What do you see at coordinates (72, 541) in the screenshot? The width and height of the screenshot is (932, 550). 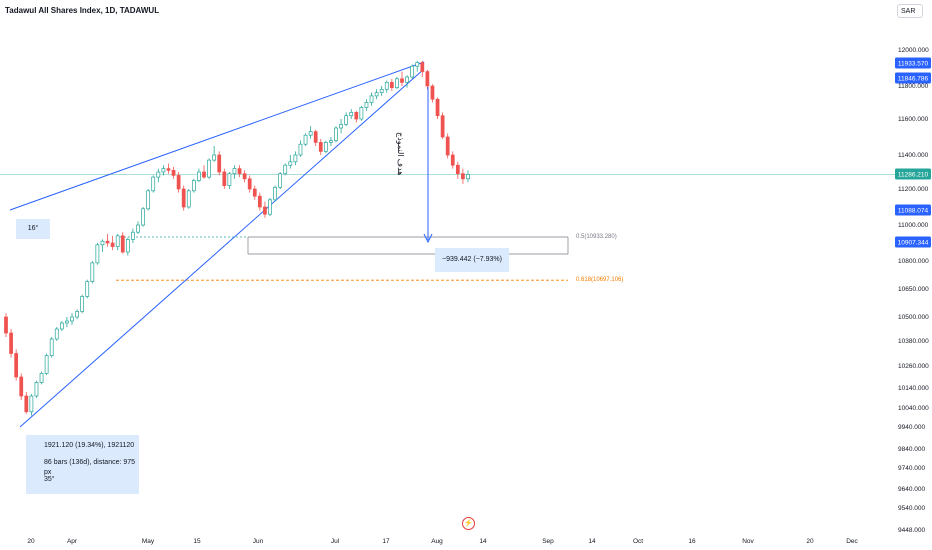 I see `x-tick-label: Apr` at bounding box center [72, 541].